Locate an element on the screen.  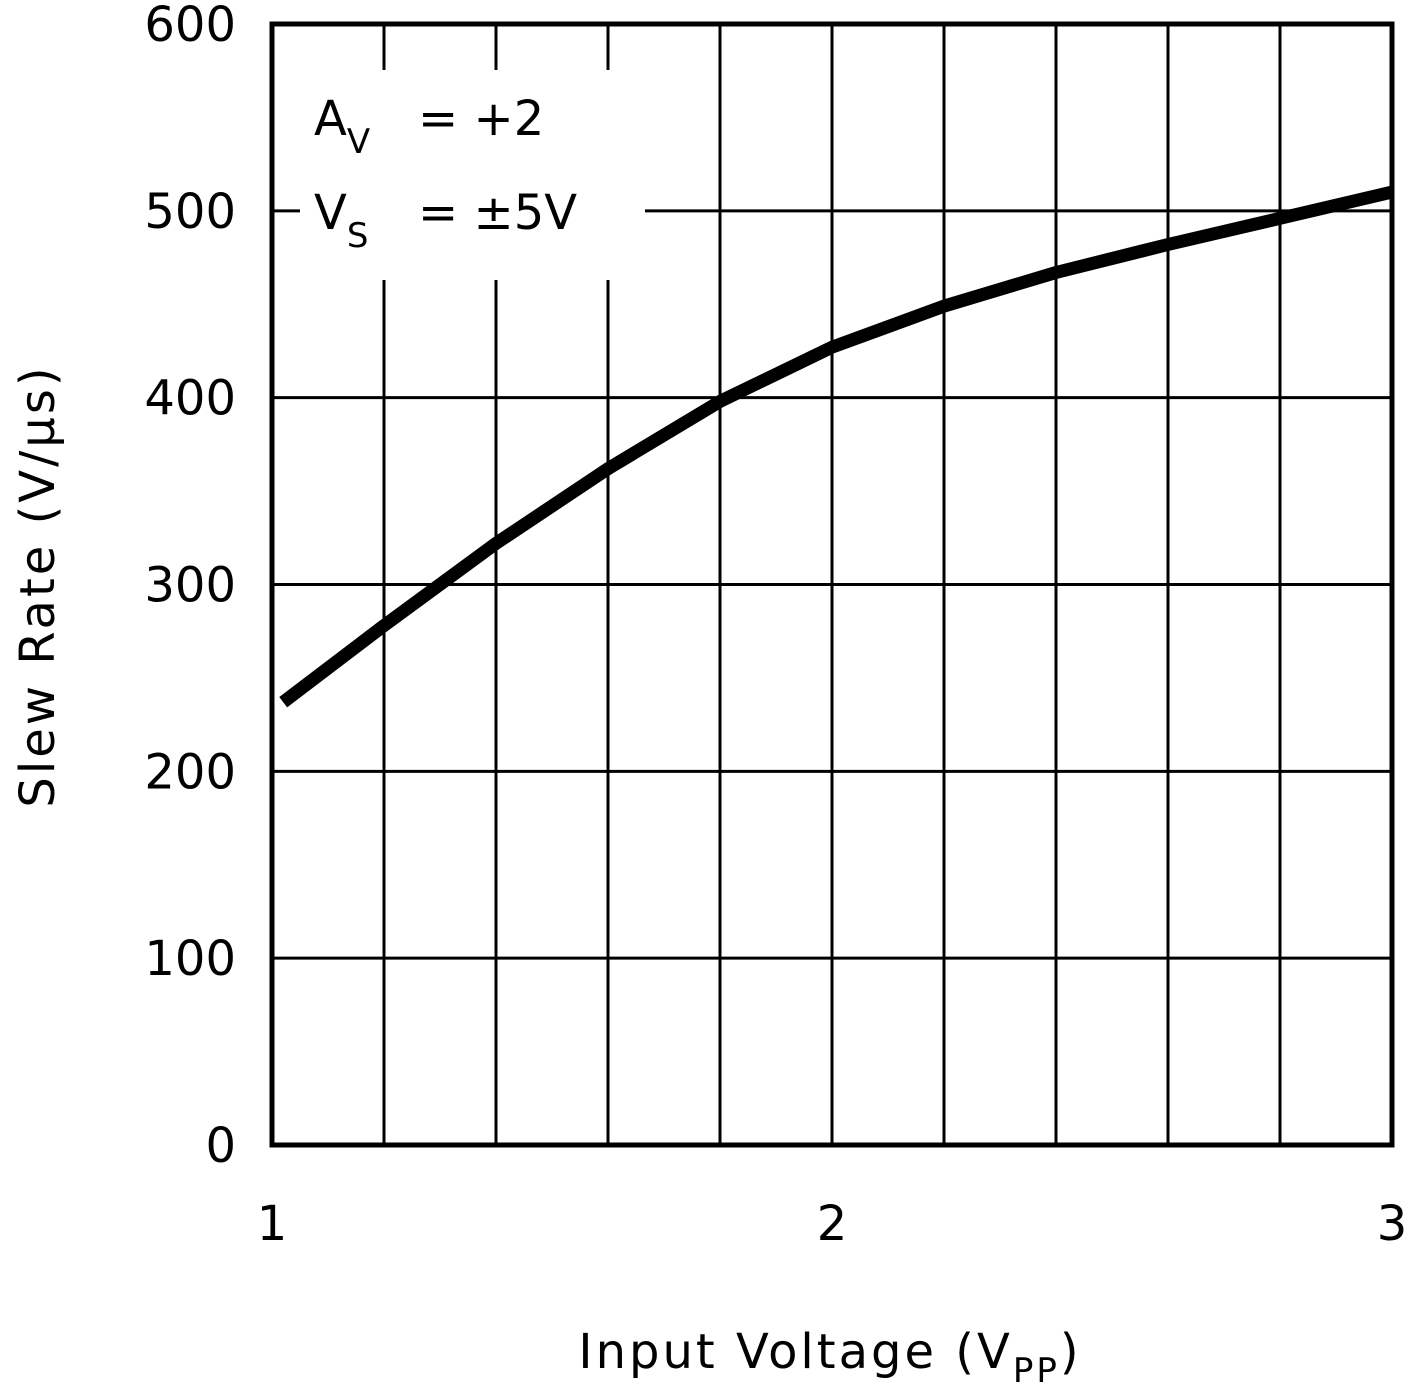
x-axis-title-main: Input Voltage (V is located at coordinates (795, 1352).